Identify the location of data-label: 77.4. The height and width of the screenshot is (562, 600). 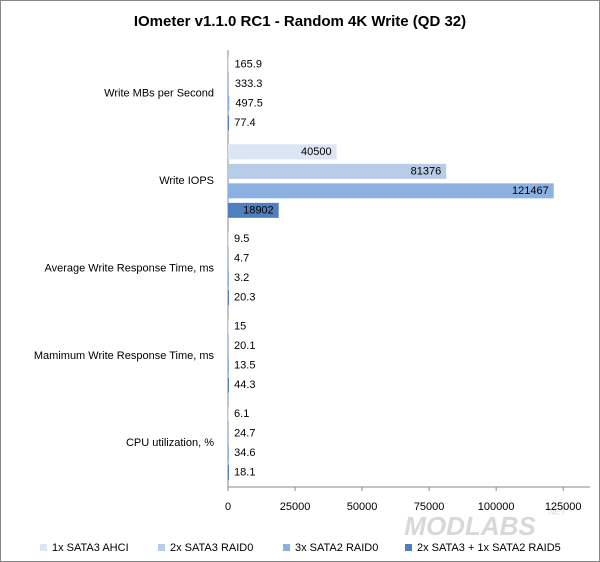
(244, 123).